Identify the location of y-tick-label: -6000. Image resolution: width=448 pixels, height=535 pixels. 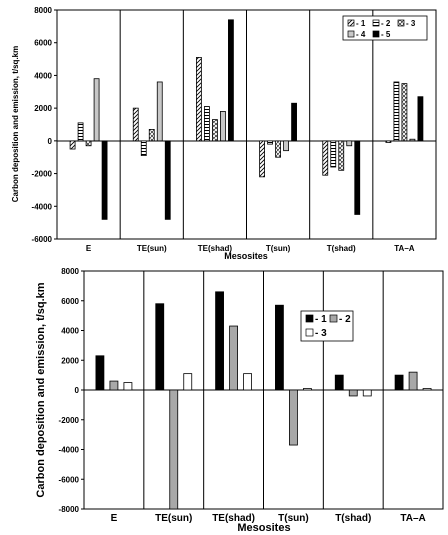
(42, 239).